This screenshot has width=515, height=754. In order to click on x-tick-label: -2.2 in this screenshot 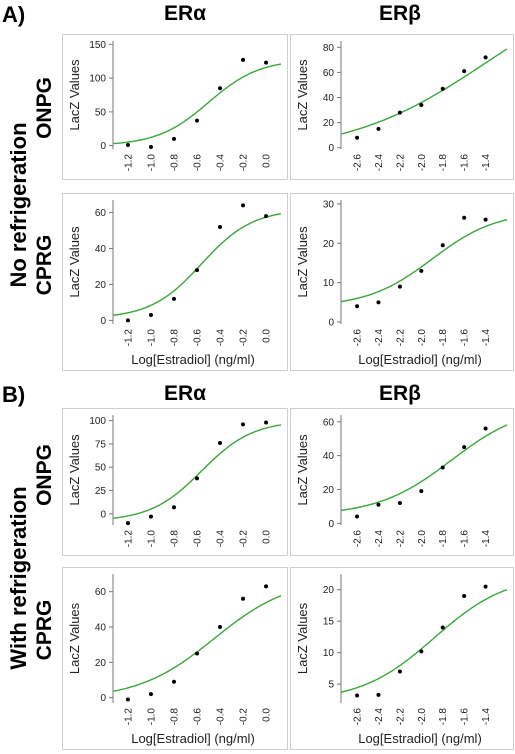, I will do `click(400, 539)`.